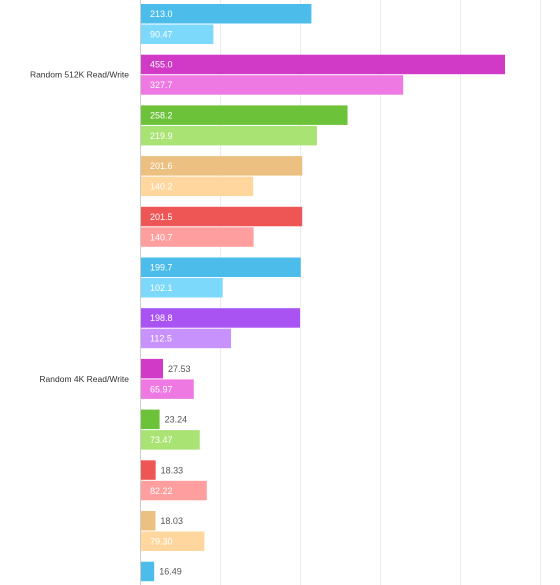  I want to click on category-label-1: Random 512K Read/Write, so click(79, 75).